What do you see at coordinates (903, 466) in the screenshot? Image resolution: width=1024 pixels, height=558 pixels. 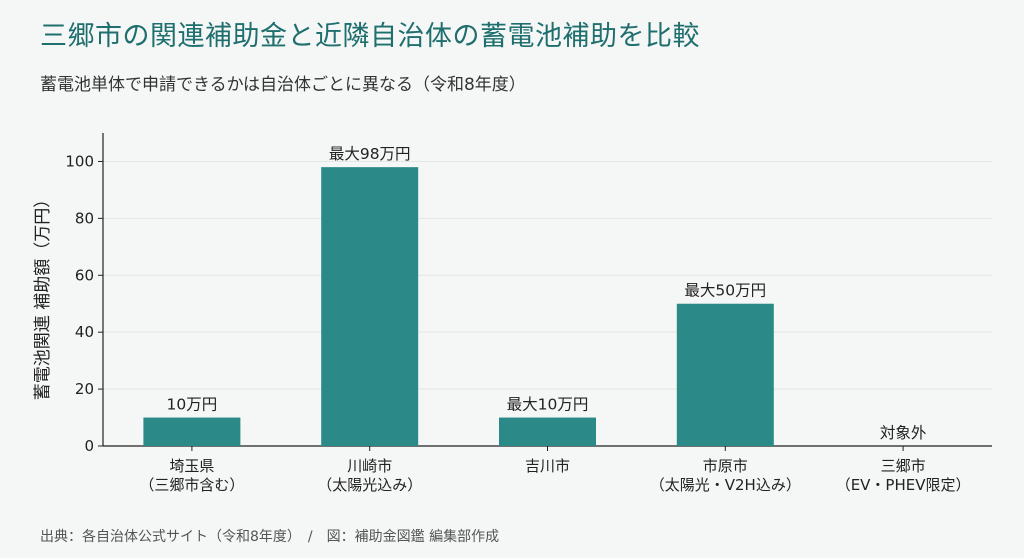 I see `x-tick-label: 三郷市` at bounding box center [903, 466].